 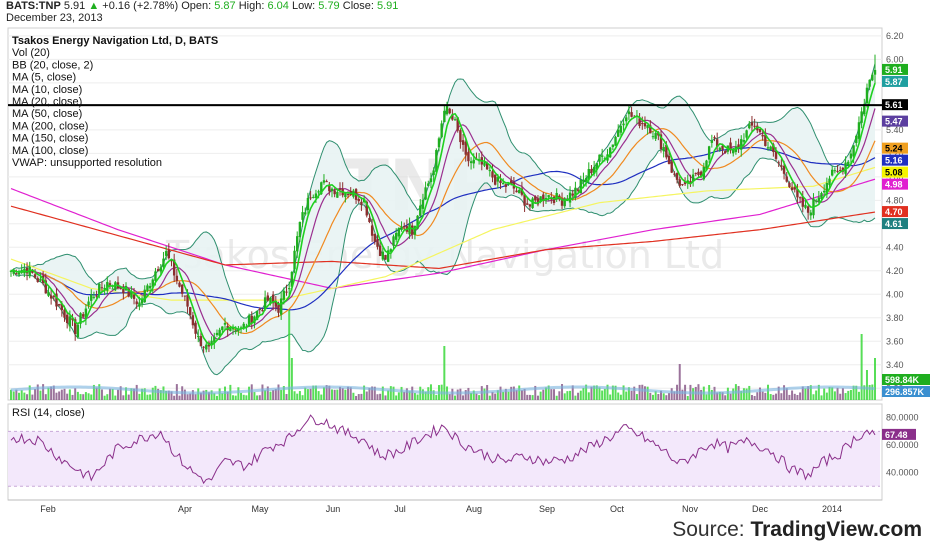 I want to click on rsi-tick-label: 40.0000, so click(x=902, y=473).